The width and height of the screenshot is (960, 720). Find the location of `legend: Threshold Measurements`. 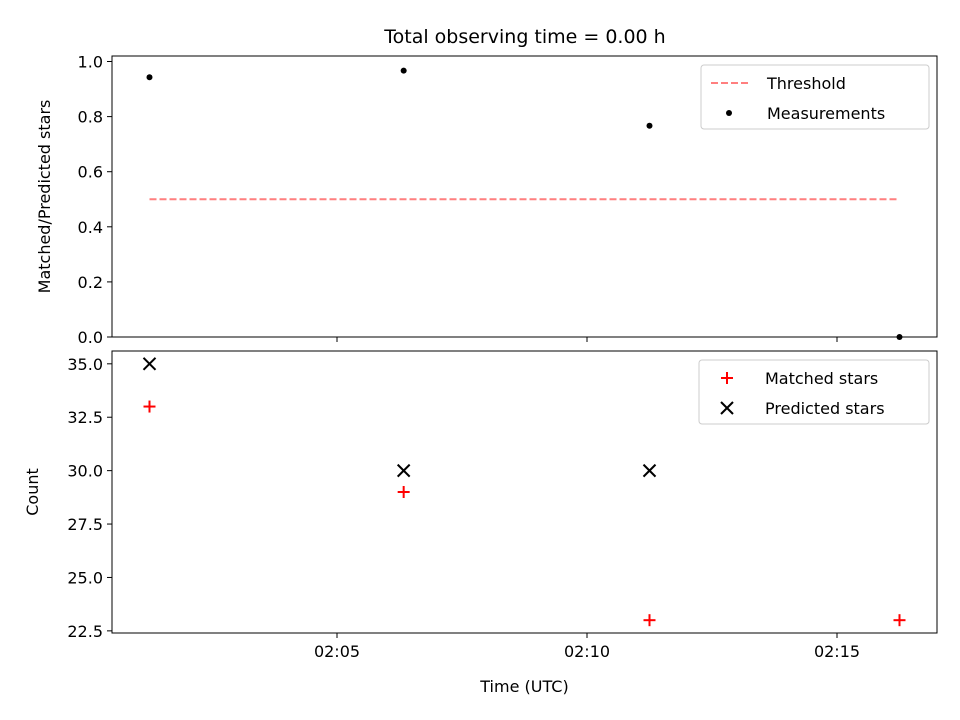

legend: Threshold Measurements is located at coordinates (815, 97).